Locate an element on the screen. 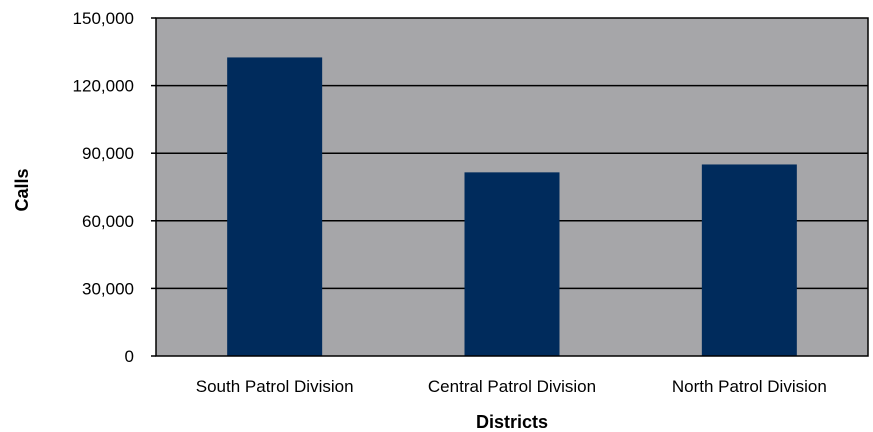  x-tick-label: Central Patrol Division is located at coordinates (512, 386).